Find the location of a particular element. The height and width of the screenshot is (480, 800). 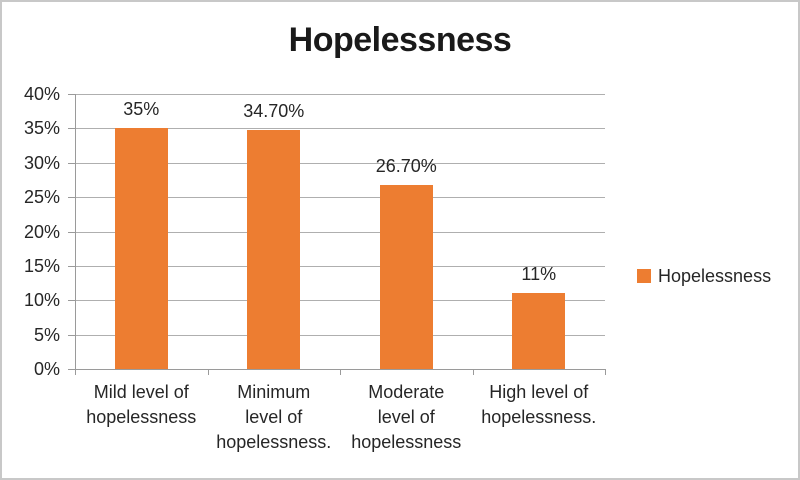

y-axis-tick-label: 20% is located at coordinates (41, 231).